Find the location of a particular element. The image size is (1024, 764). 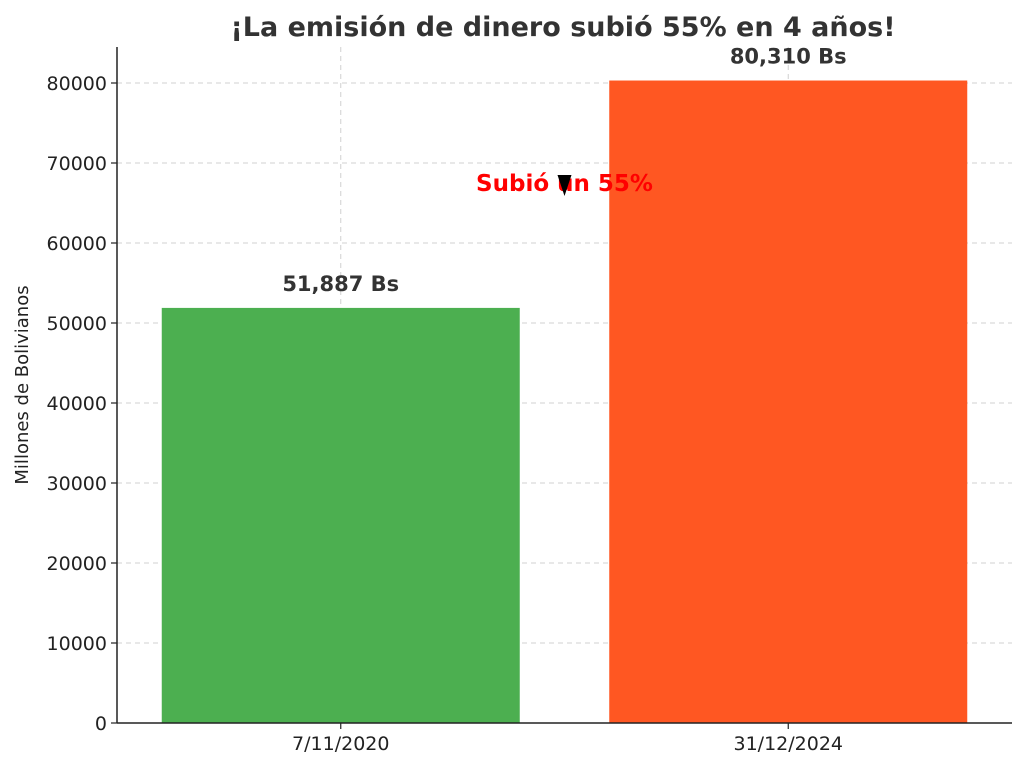

y-tick-label-5: 50000 is located at coordinates (77, 324).